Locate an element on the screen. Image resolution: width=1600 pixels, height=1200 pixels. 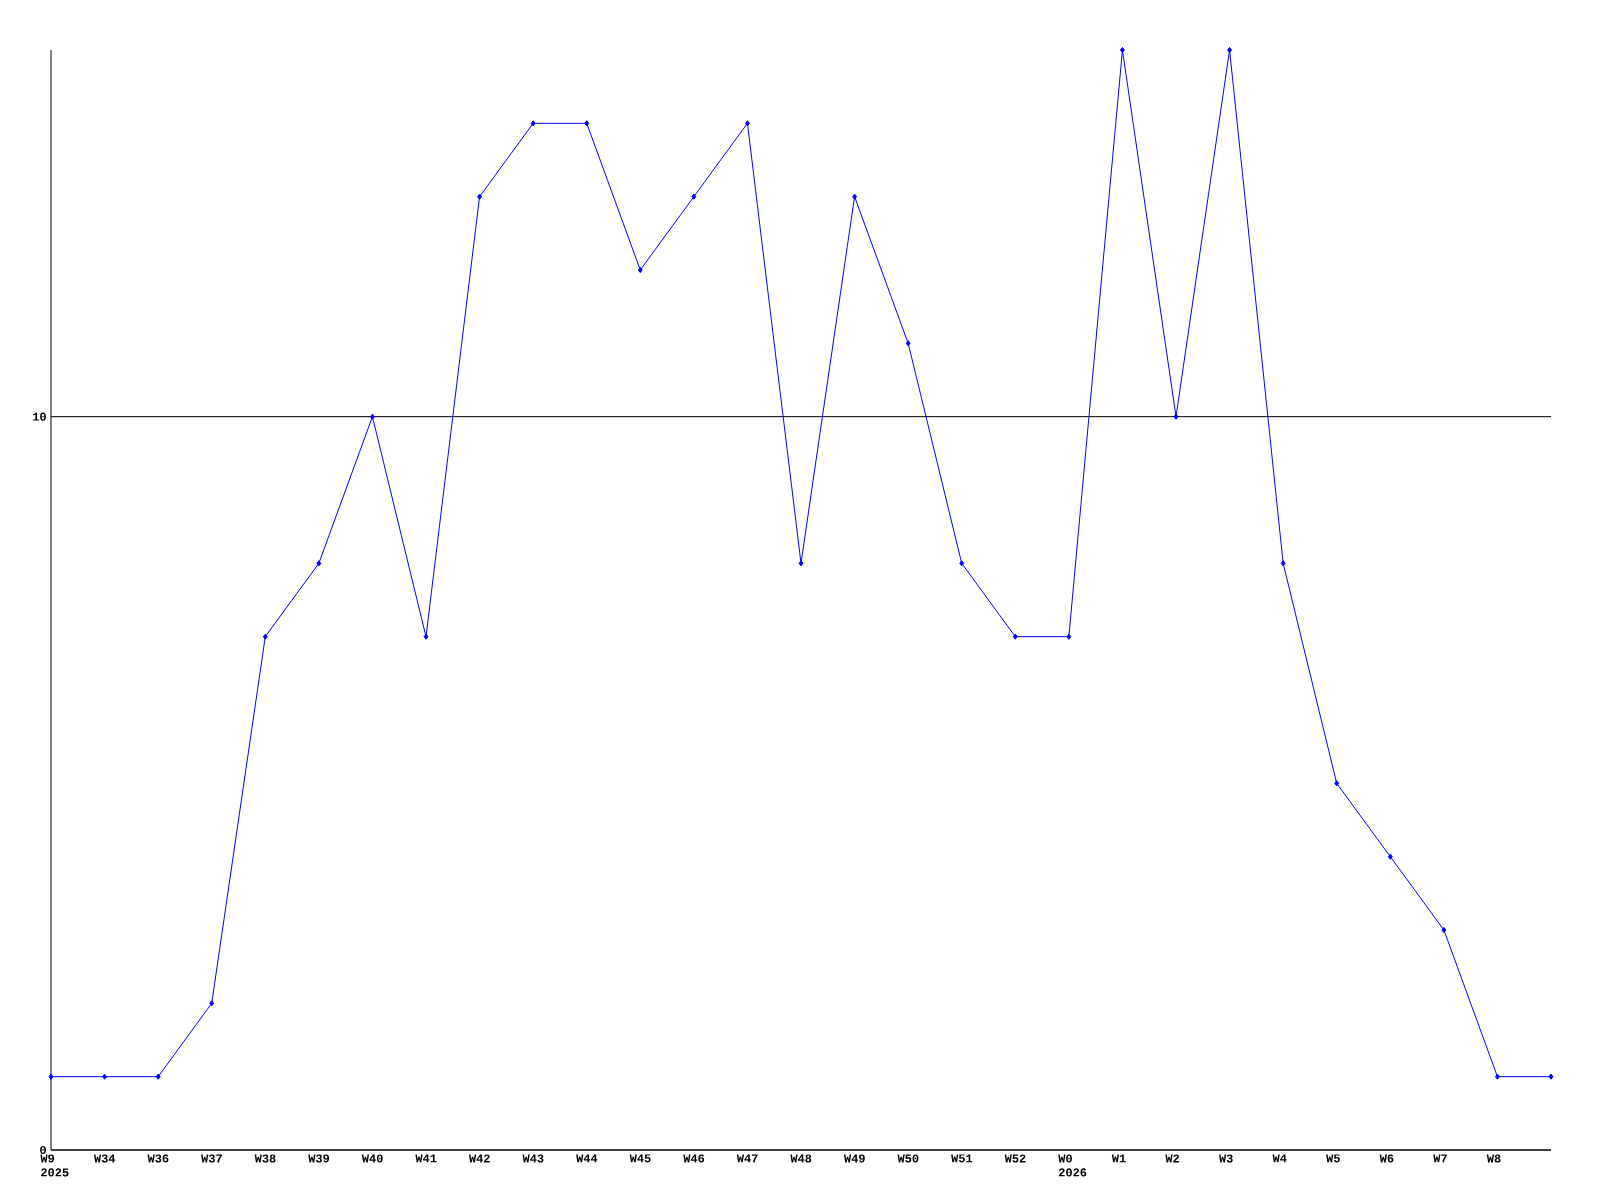
x-tick-label: W4 is located at coordinates (1279, 1158).